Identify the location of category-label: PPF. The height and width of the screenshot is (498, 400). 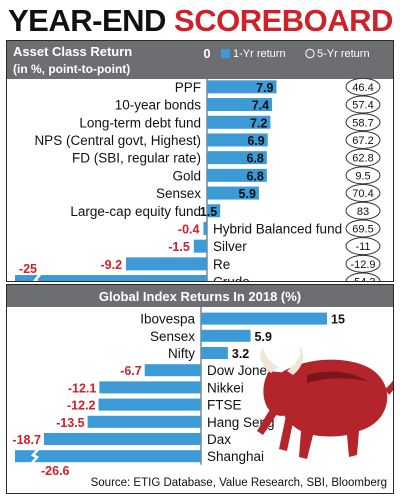
(188, 87).